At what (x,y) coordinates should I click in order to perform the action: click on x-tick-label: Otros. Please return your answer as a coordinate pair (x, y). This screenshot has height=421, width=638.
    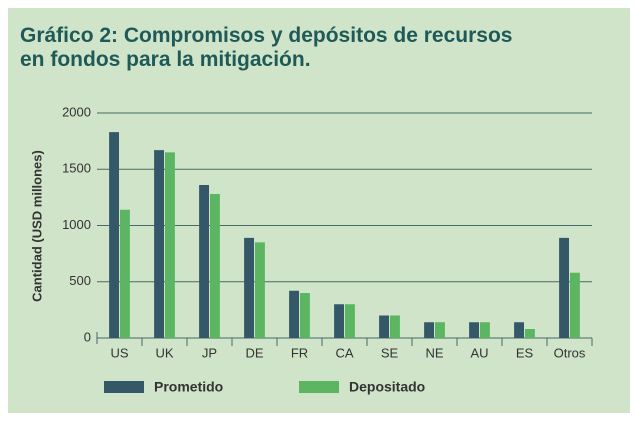
    Looking at the image, I should click on (570, 352).